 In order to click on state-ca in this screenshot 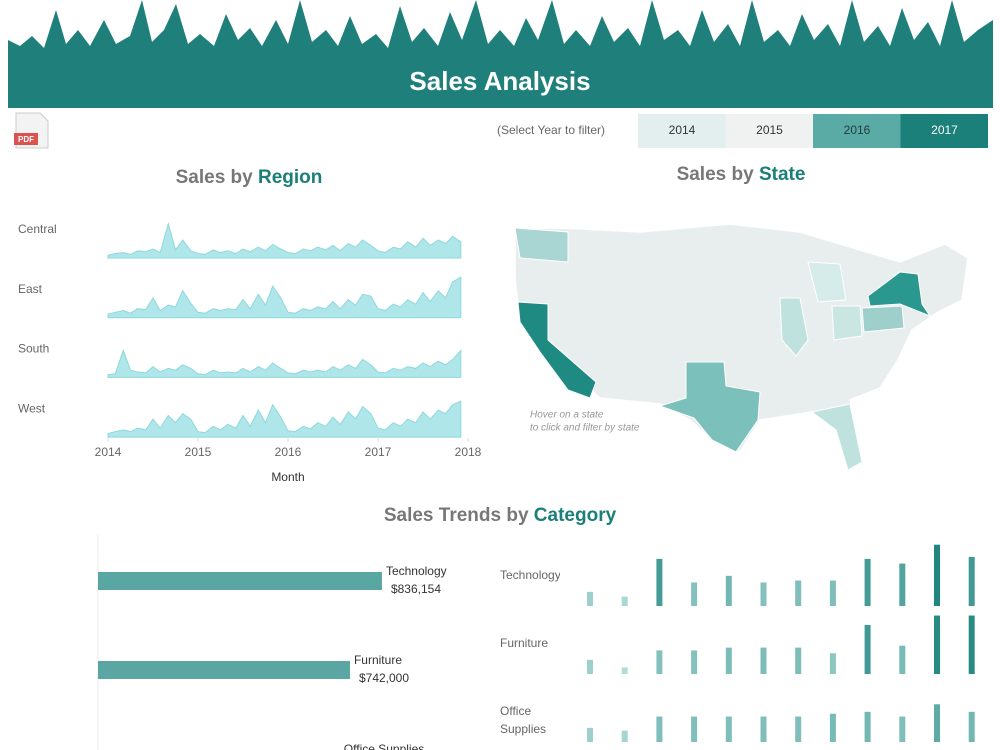, I will do `click(557, 350)`.